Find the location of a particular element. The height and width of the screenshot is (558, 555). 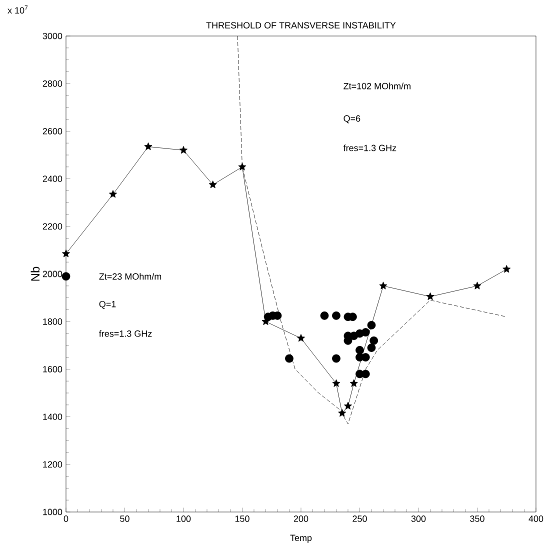

annotation: Q=6 is located at coordinates (352, 119).